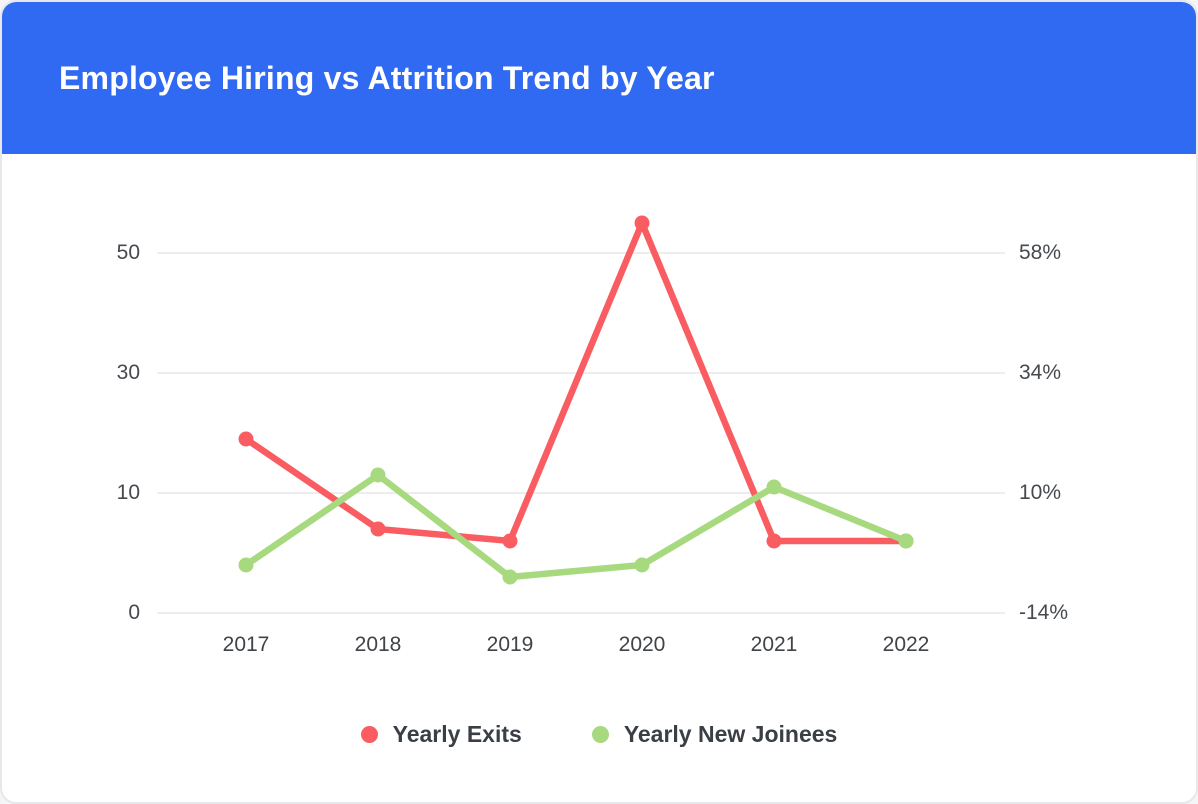 The height and width of the screenshot is (804, 1198). What do you see at coordinates (246, 565) in the screenshot?
I see `yearly-new-joinees-point-2017` at bounding box center [246, 565].